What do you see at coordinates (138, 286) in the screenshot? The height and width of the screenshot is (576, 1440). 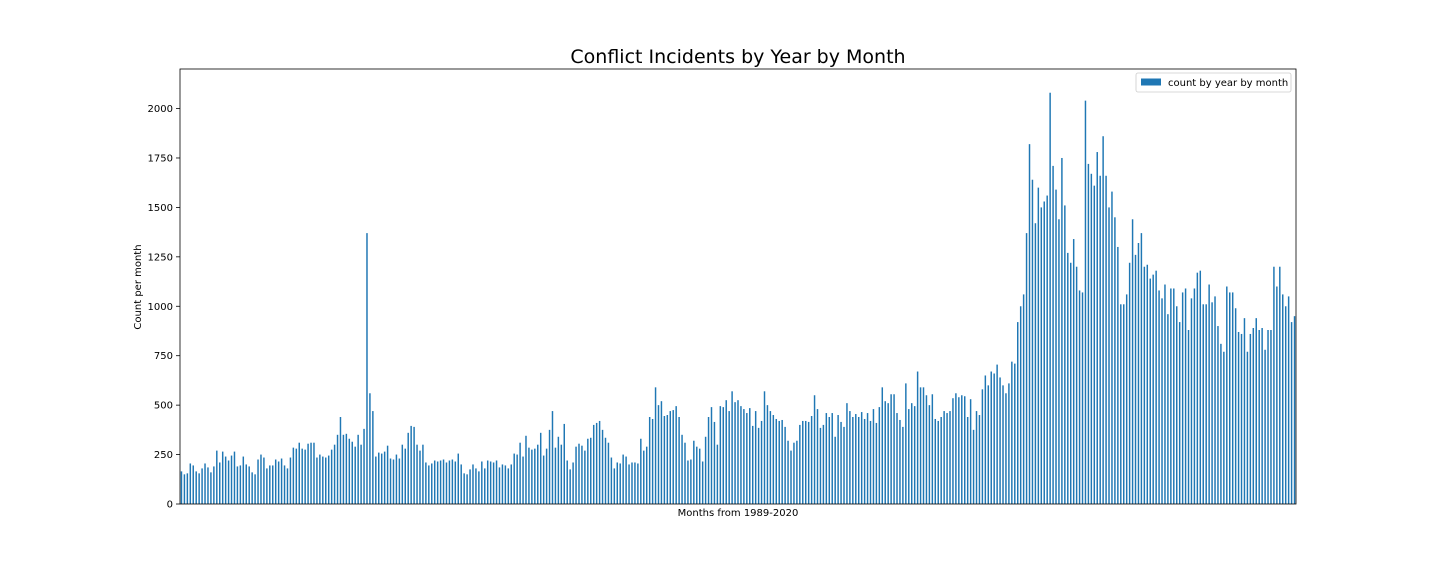 I see `y-axis-label: Count per month` at bounding box center [138, 286].